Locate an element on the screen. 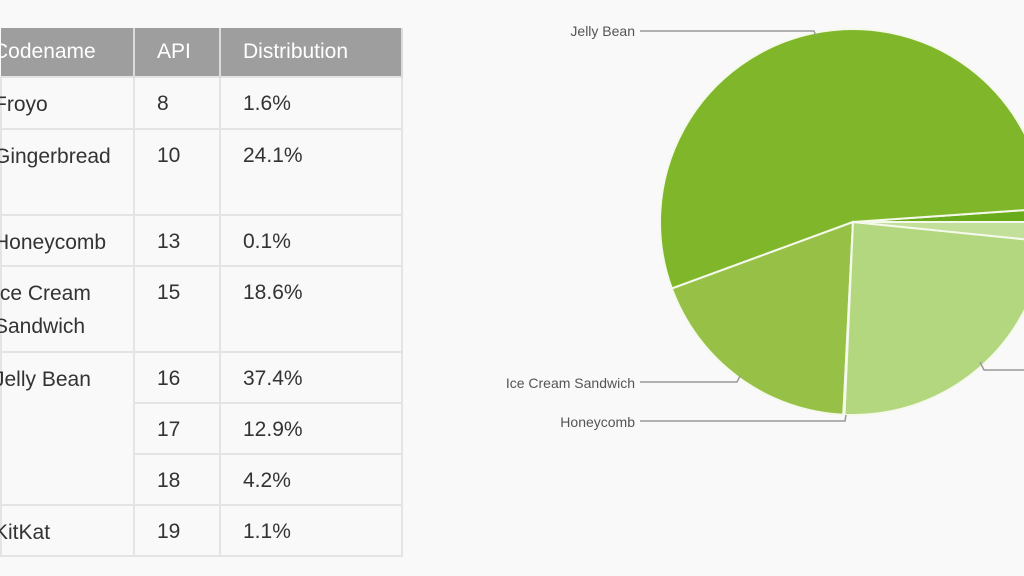 The height and width of the screenshot is (576, 1024). header-distribution: Distribution is located at coordinates (311, 52).